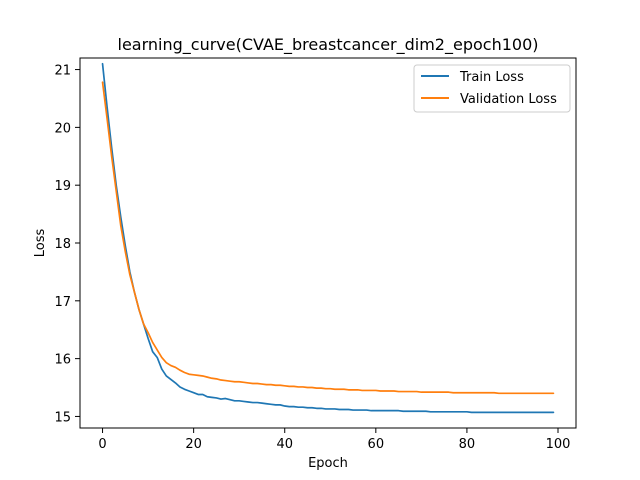  I want to click on legend-label-validation-loss: Validation Loss, so click(508, 99).